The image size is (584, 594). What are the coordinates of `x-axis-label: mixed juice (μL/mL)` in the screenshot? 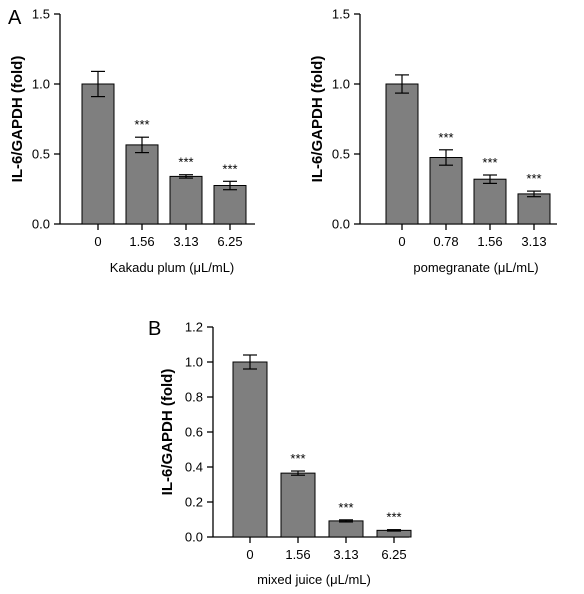 It's located at (314, 579).